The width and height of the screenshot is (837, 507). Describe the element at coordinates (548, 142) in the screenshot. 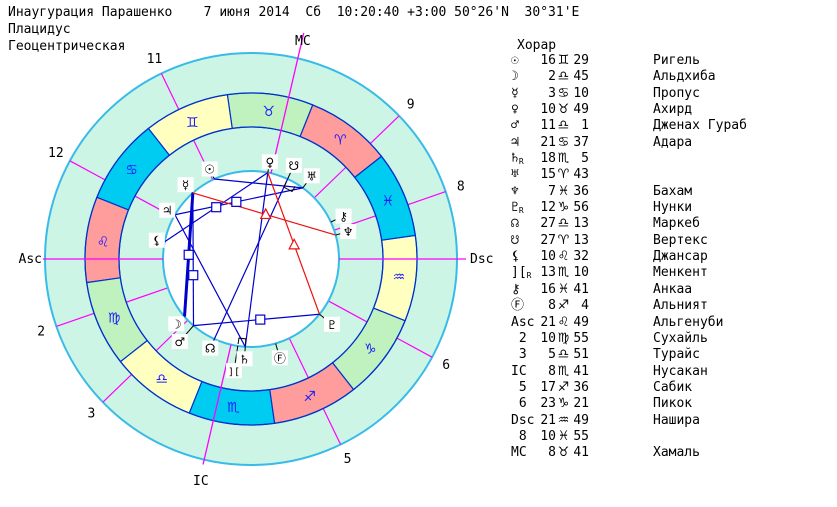

I see `position-deg: 21` at that location.